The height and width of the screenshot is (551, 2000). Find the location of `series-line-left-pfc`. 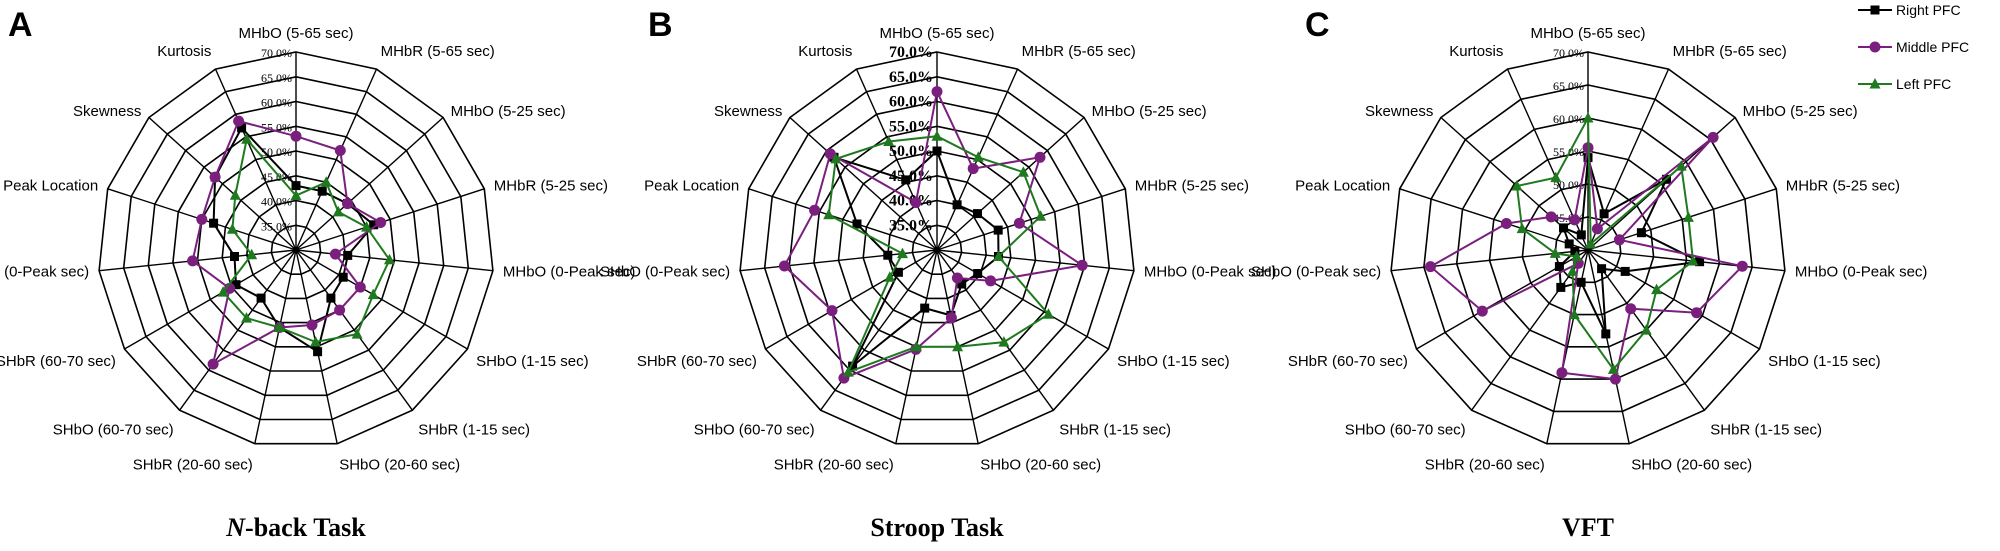

series-line-left-pfc is located at coordinates (1605, 243).